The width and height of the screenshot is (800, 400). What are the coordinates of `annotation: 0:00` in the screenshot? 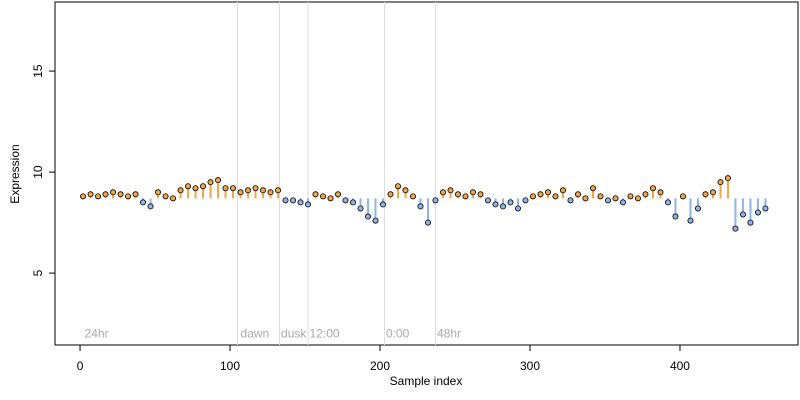 It's located at (398, 333).